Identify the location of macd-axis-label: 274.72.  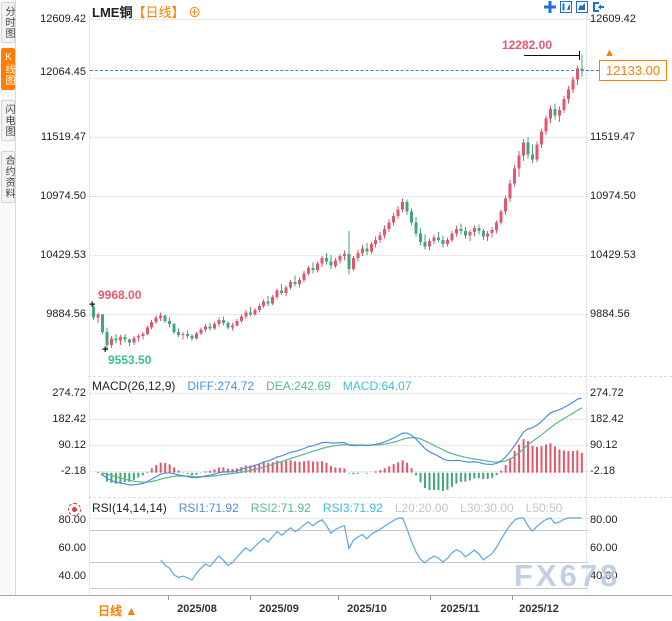
(69, 393).